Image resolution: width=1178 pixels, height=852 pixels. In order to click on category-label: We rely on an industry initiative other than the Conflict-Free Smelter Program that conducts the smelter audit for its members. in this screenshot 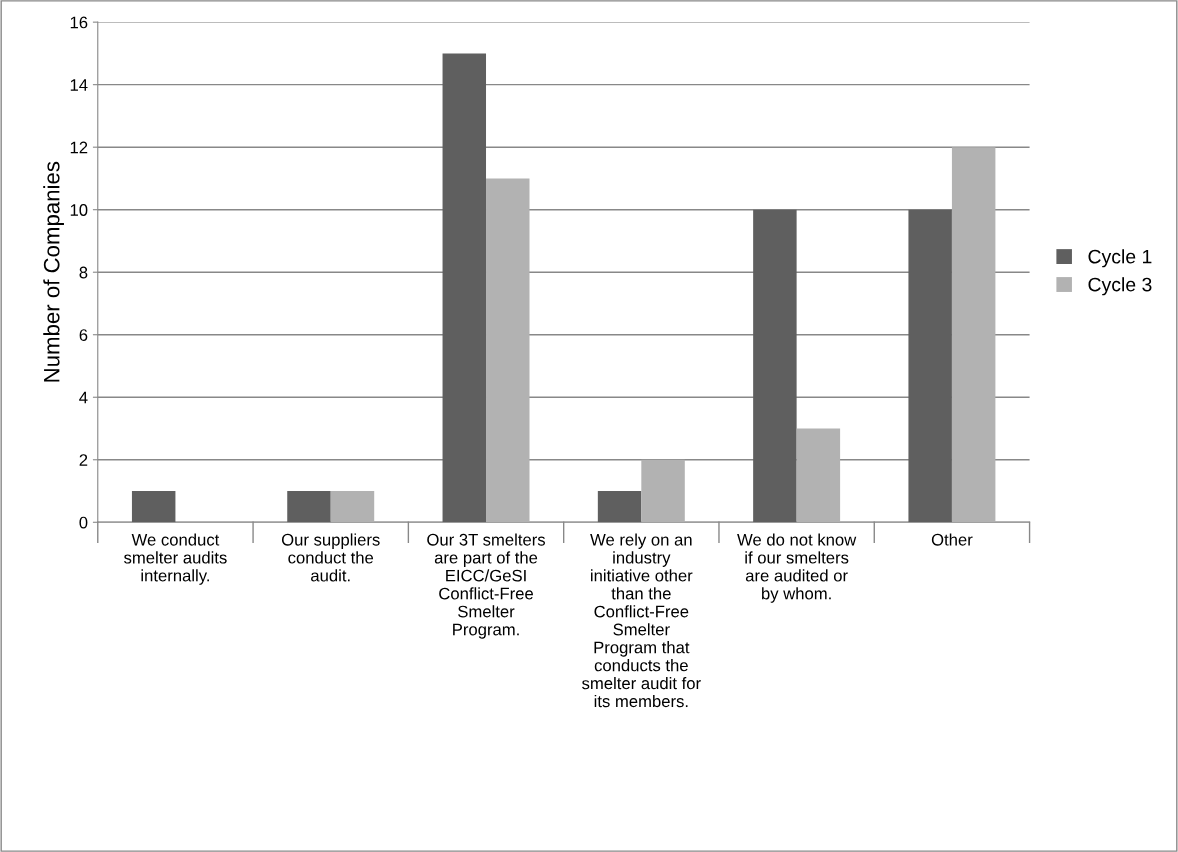, I will do `click(641, 620)`.